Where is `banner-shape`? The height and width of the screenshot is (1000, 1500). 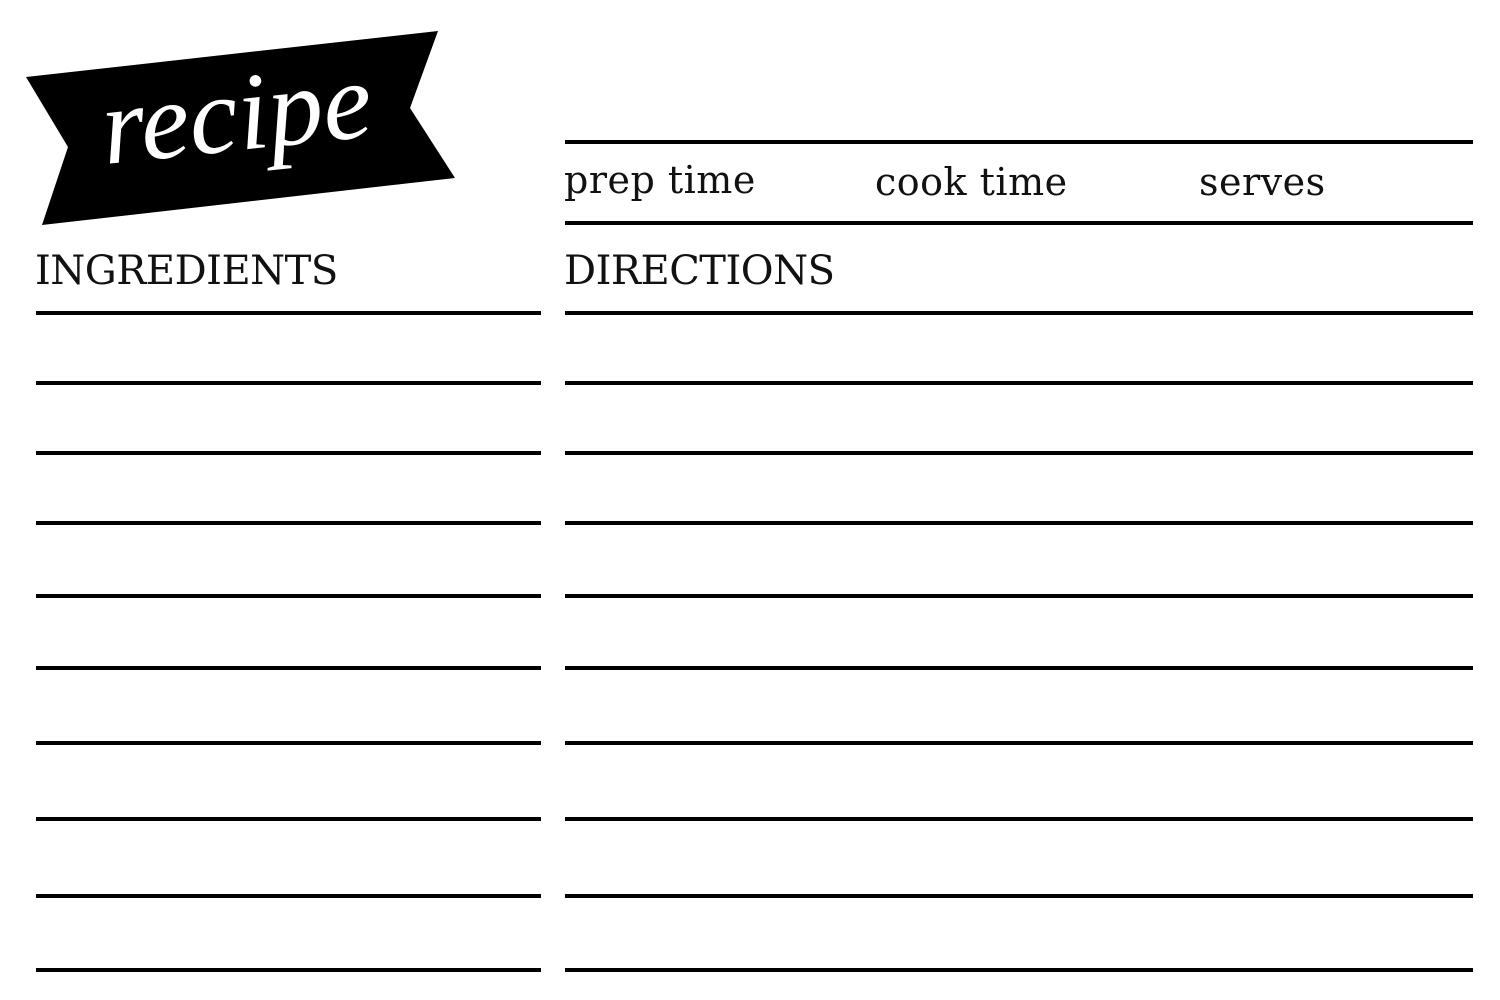
banner-shape is located at coordinates (240, 128).